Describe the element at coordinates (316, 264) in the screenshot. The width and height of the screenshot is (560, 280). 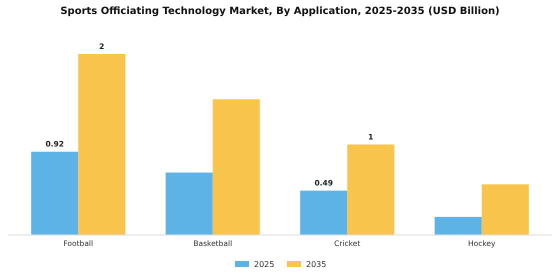
I see `legend-label: 2035` at that location.